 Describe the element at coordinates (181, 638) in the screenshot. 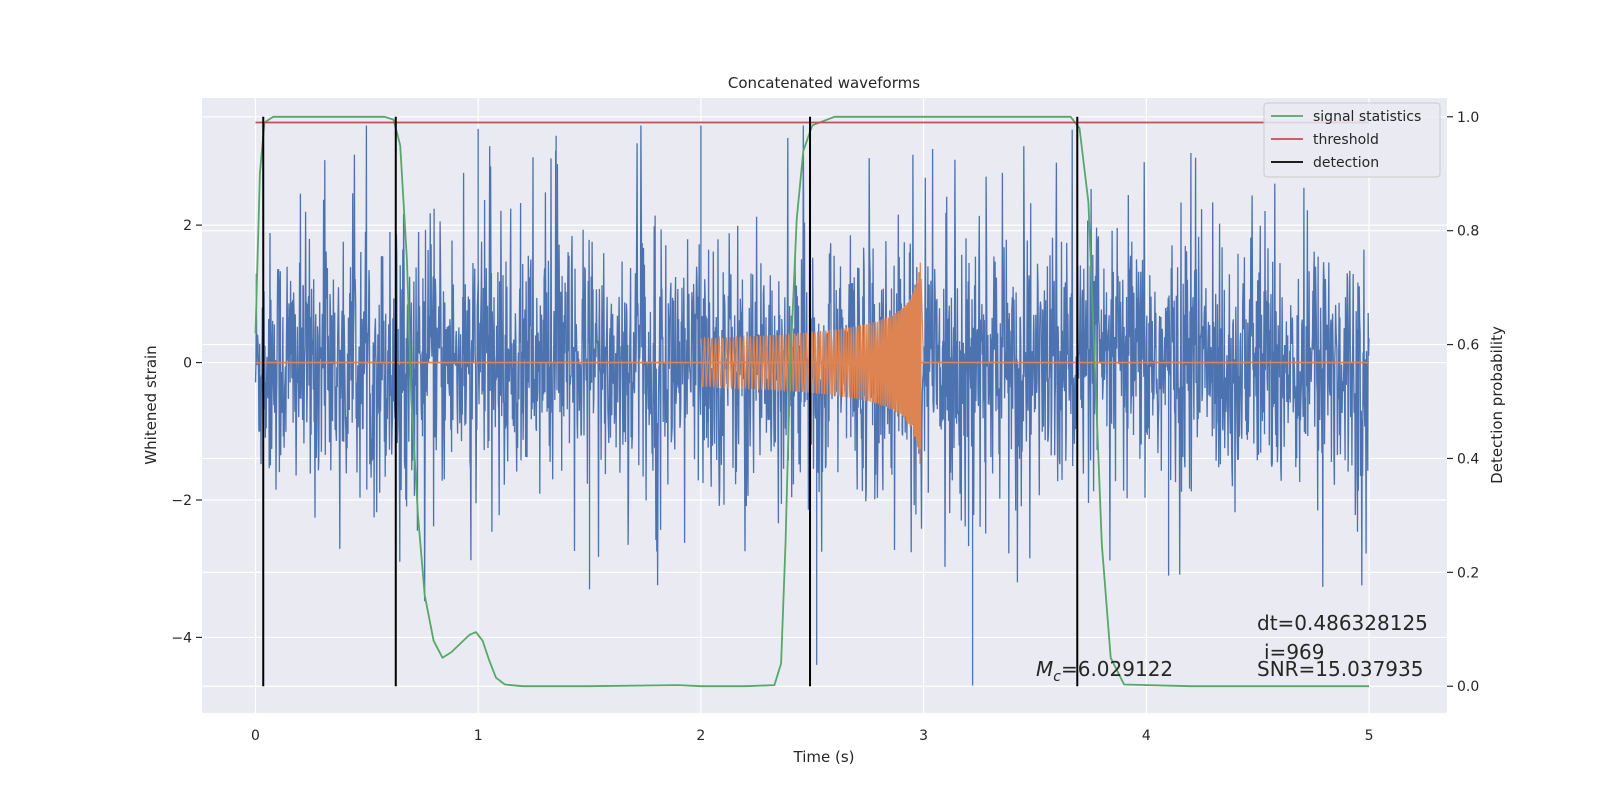

I see `y-tick-label: −4` at that location.